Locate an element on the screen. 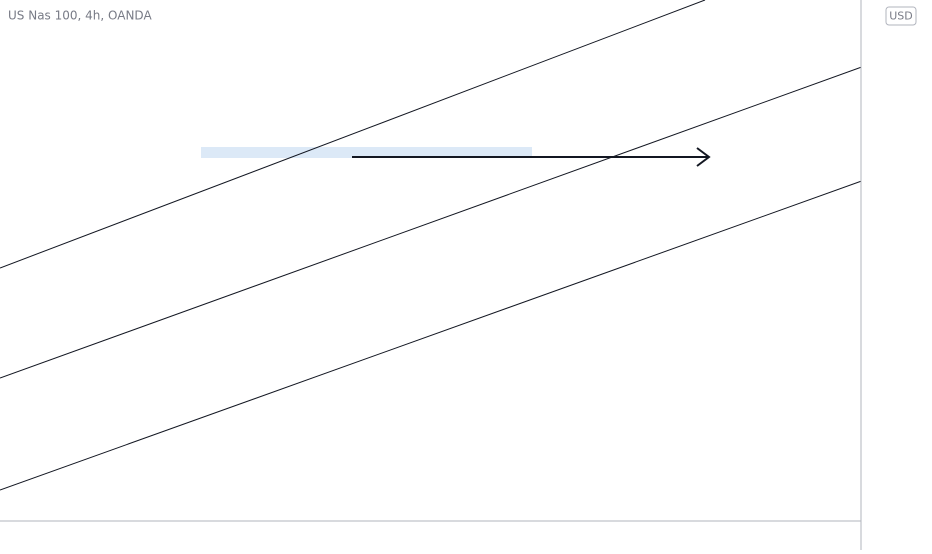 Image resolution: width=932 pixels, height=554 pixels. highlight-zone is located at coordinates (366, 152).